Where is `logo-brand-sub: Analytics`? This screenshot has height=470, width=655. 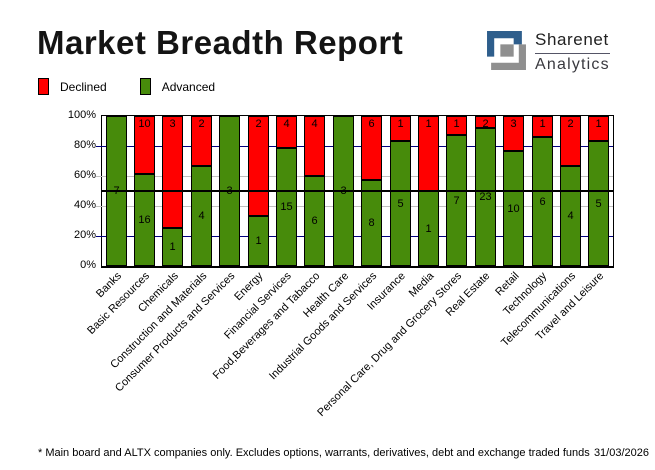
logo-brand-sub: Analytics is located at coordinates (572, 64).